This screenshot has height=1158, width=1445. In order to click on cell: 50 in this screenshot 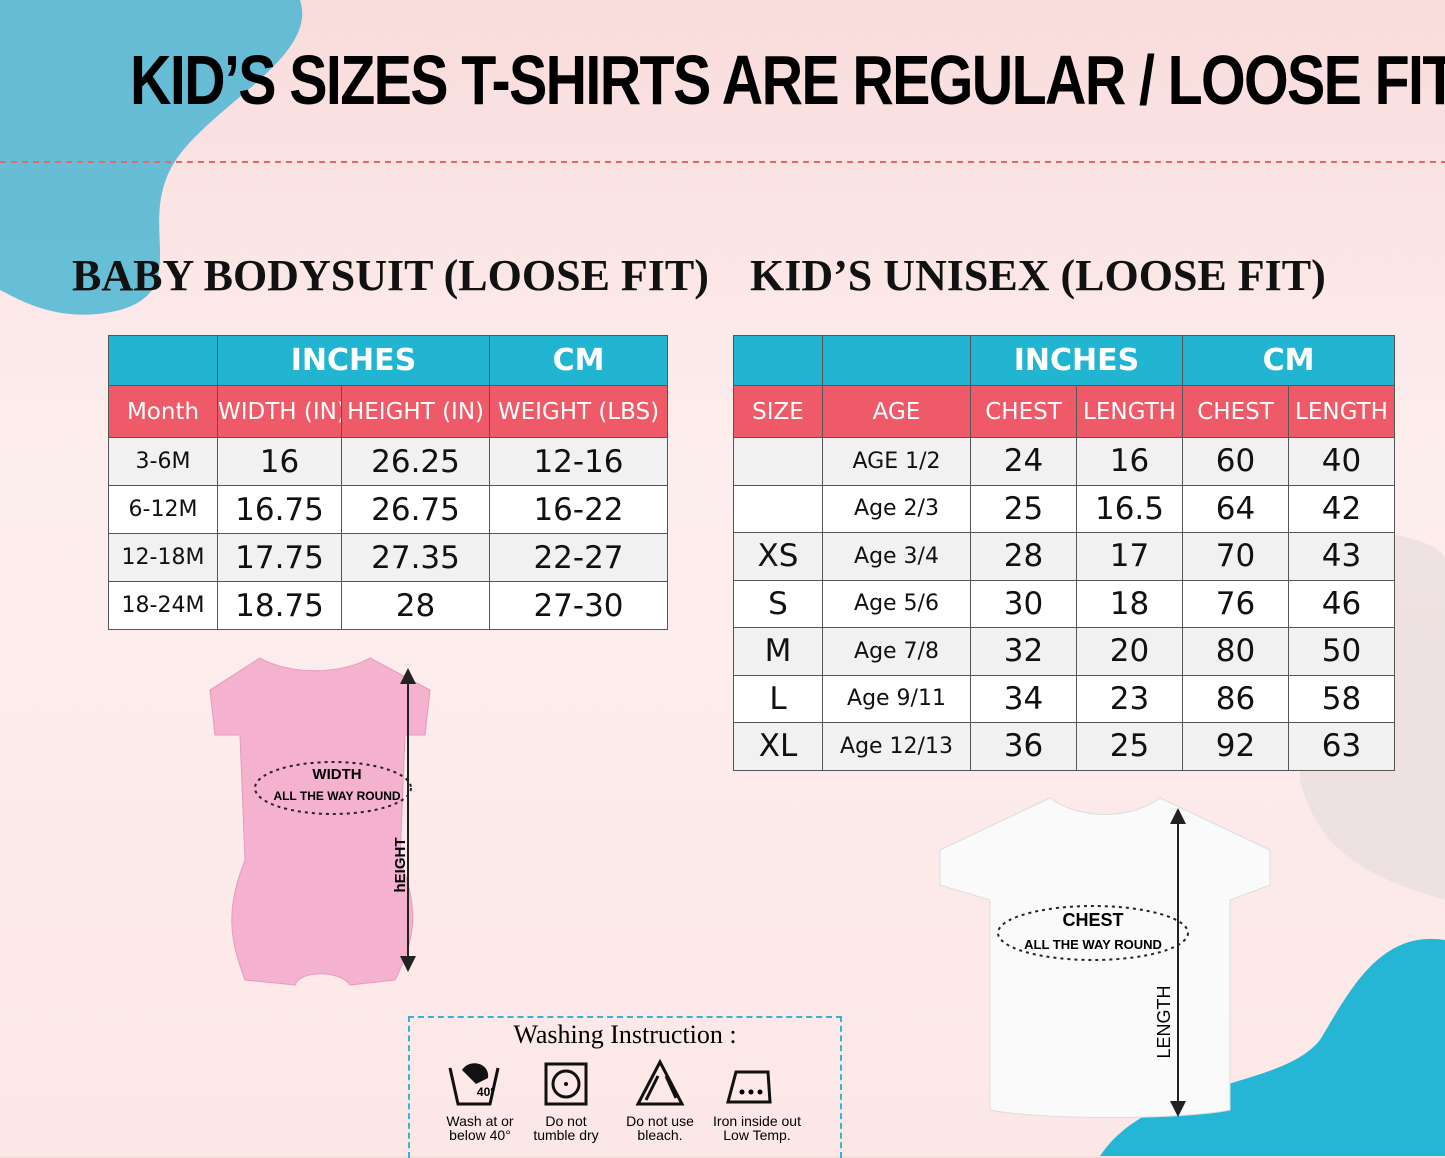, I will do `click(1341, 651)`.